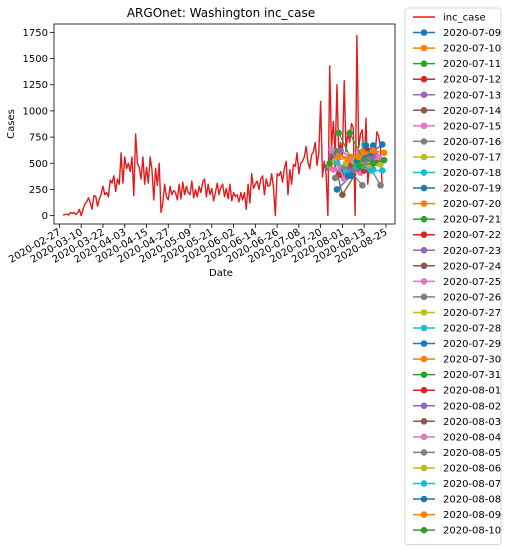 Image resolution: width=511 pixels, height=549 pixels. I want to click on legend-label: 2020-07-09, so click(472, 33).